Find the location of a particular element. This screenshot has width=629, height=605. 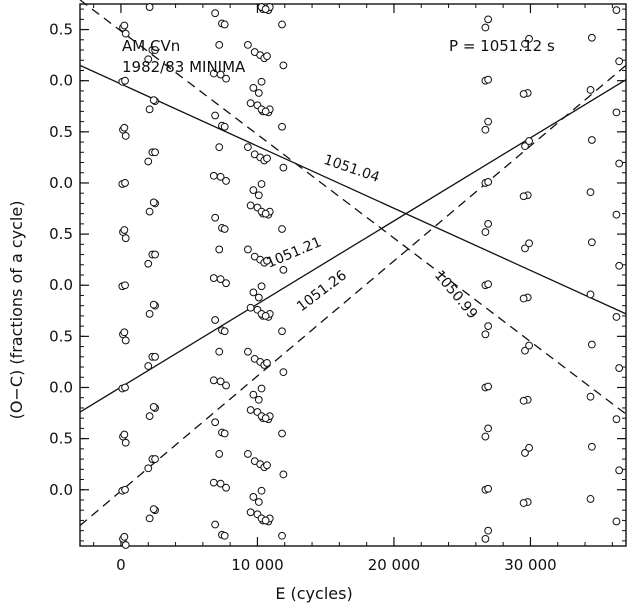

y-axis-label: (O−C) (fractions of a cycle) is located at coordinates (16, 310).